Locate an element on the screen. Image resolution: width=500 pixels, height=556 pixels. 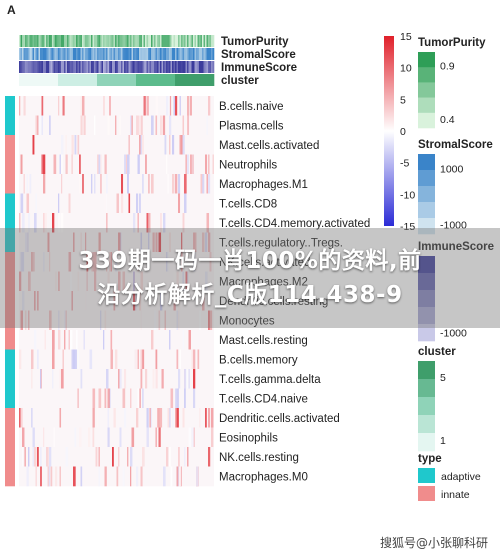
legend-title-stromalscore: StromalScore is located at coordinates (455, 145).